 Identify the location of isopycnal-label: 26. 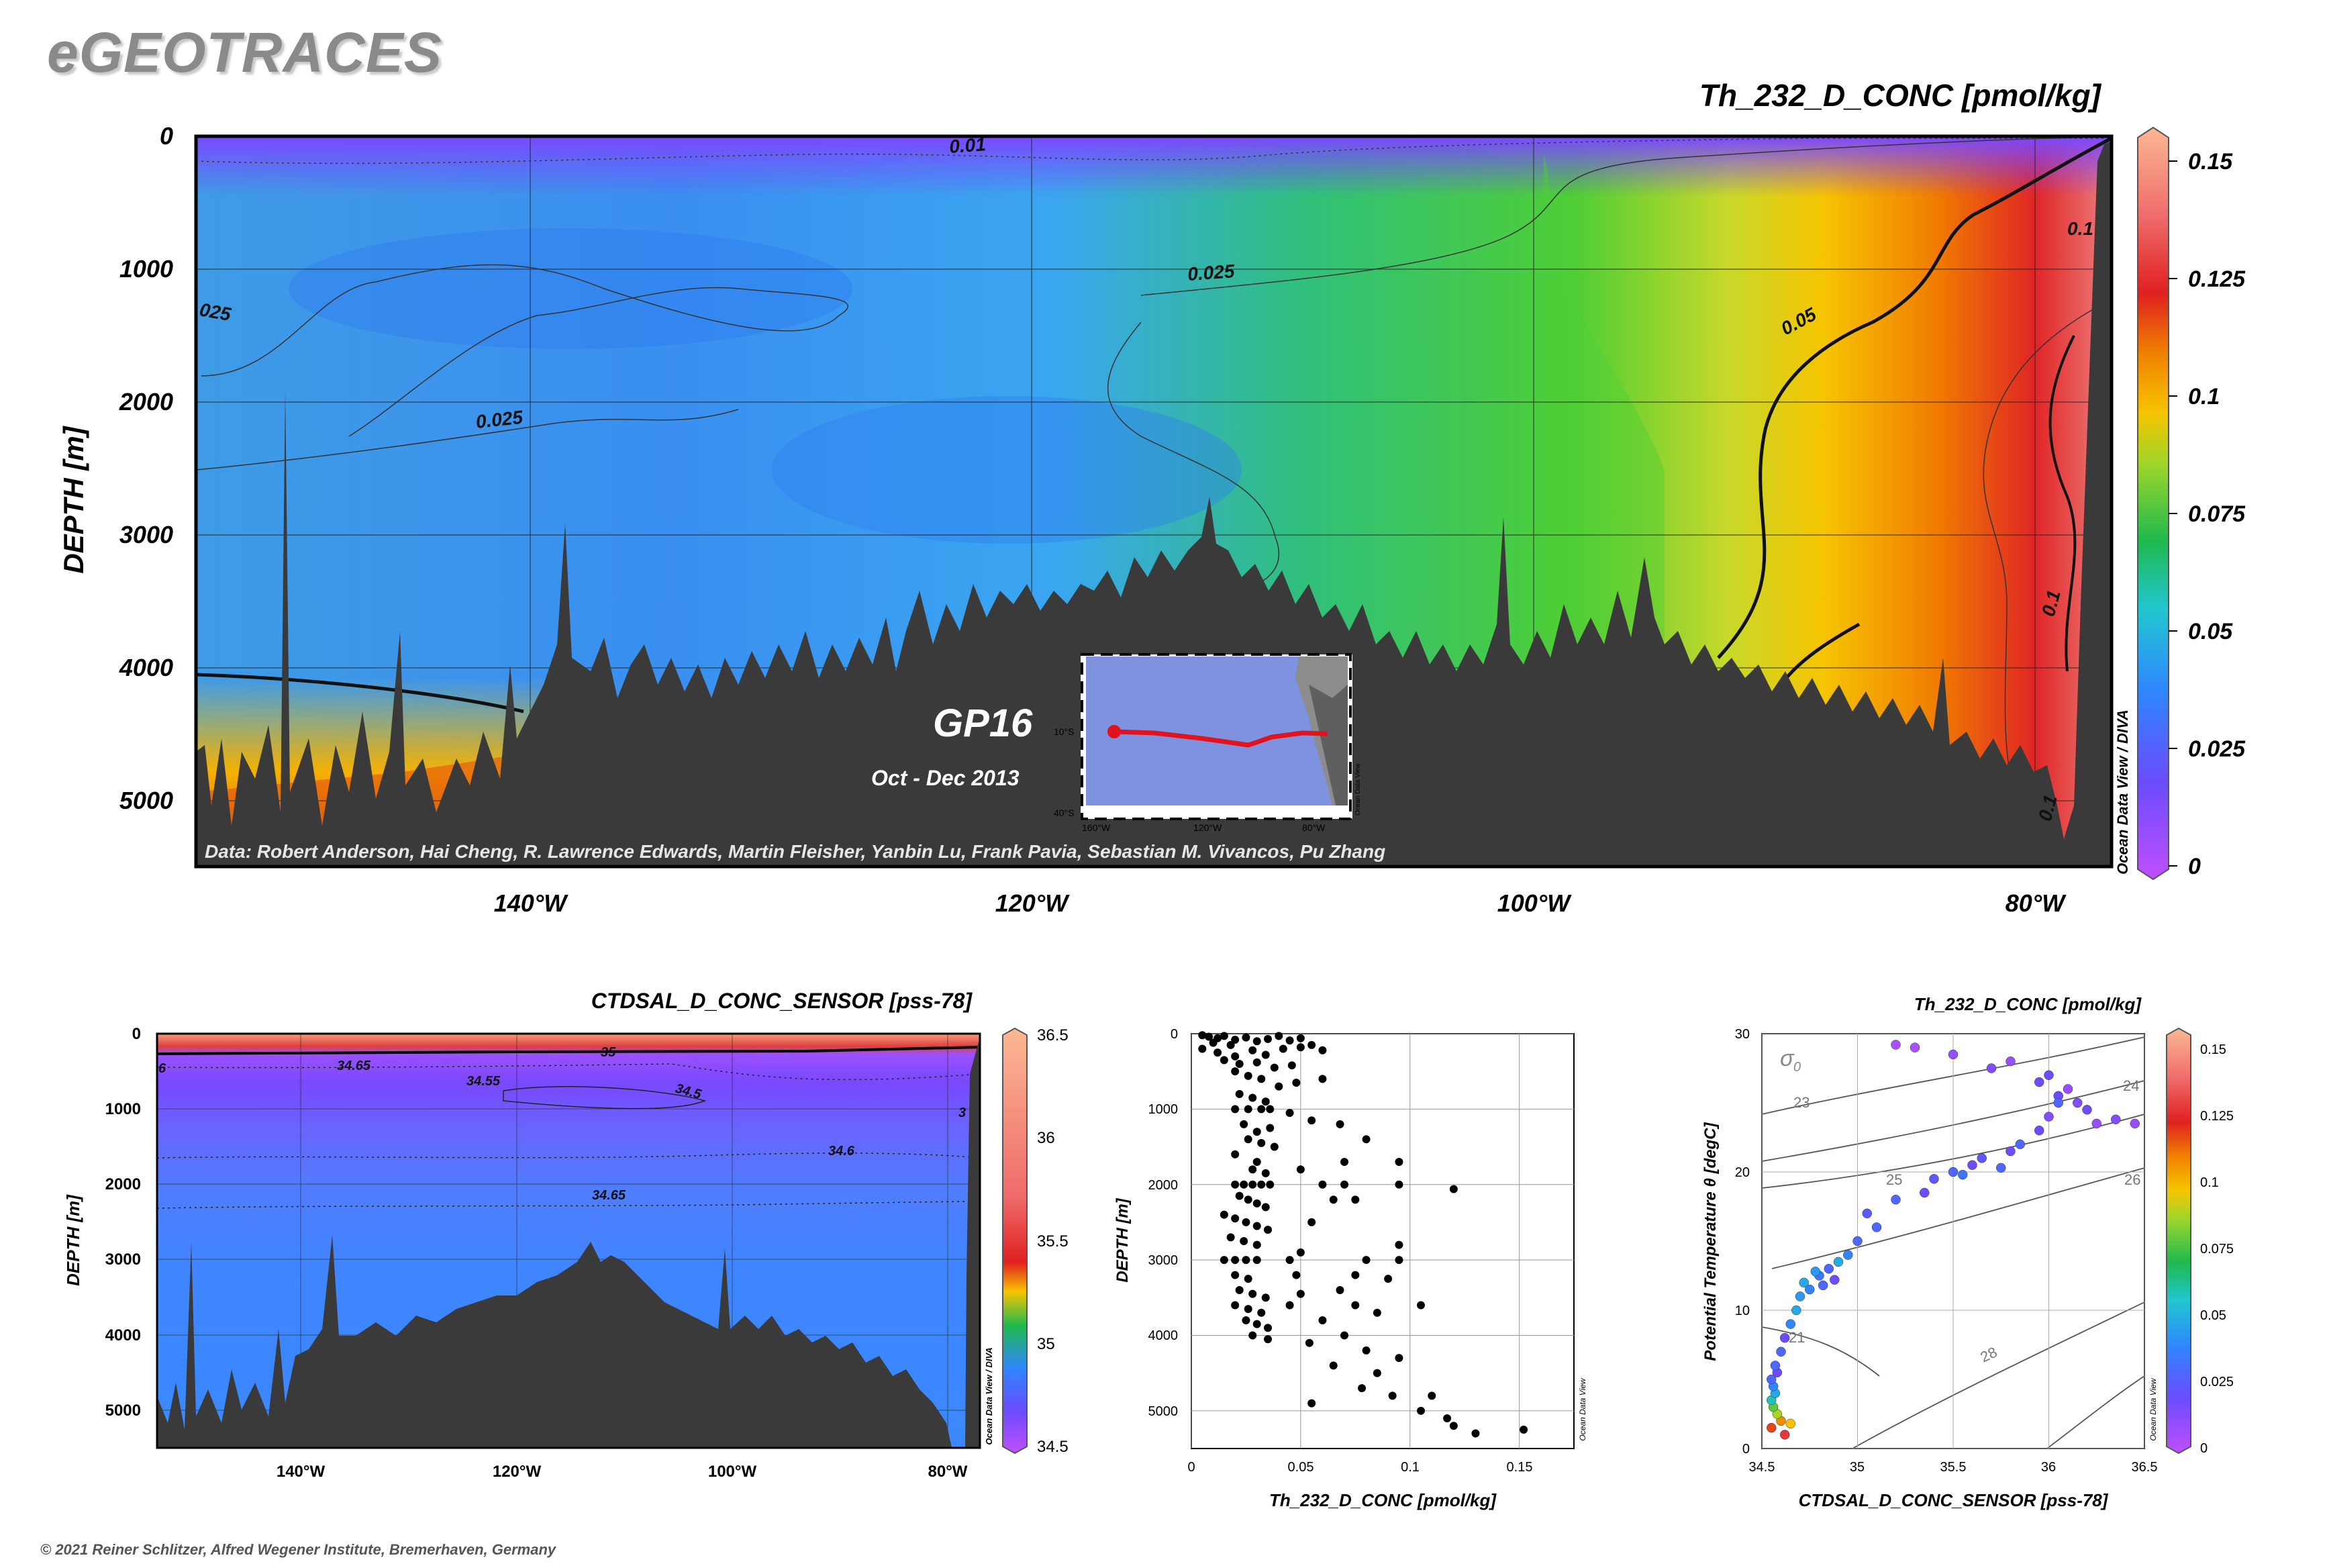
(2132, 1179).